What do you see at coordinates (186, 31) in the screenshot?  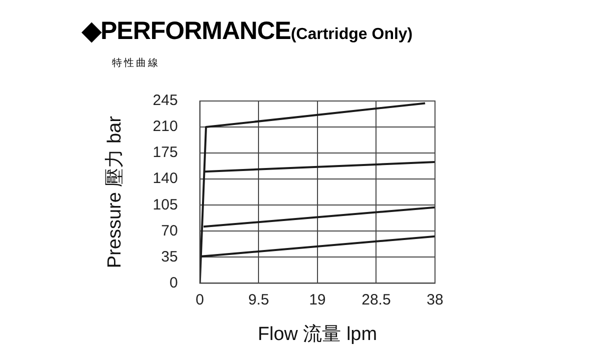 I see `chart-title: ◆PERFORMANCE` at bounding box center [186, 31].